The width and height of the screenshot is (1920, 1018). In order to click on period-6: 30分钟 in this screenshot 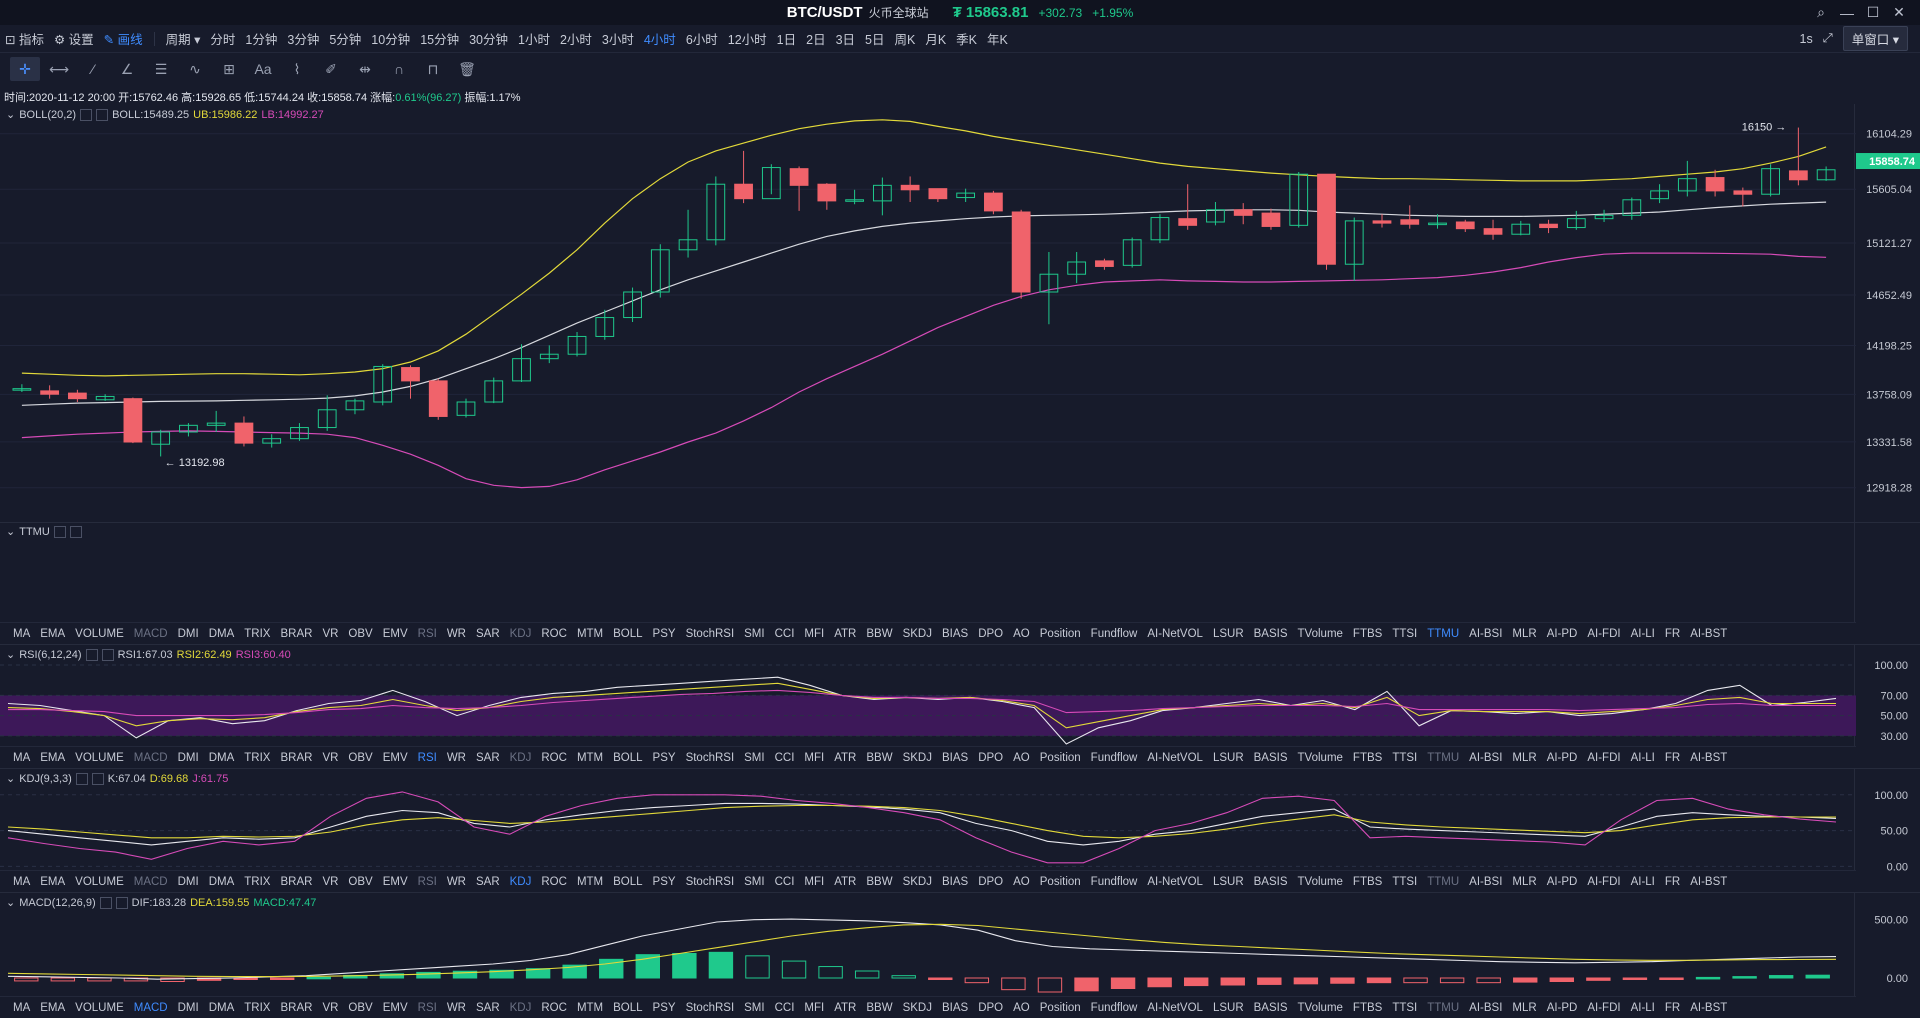, I will do `click(488, 40)`.